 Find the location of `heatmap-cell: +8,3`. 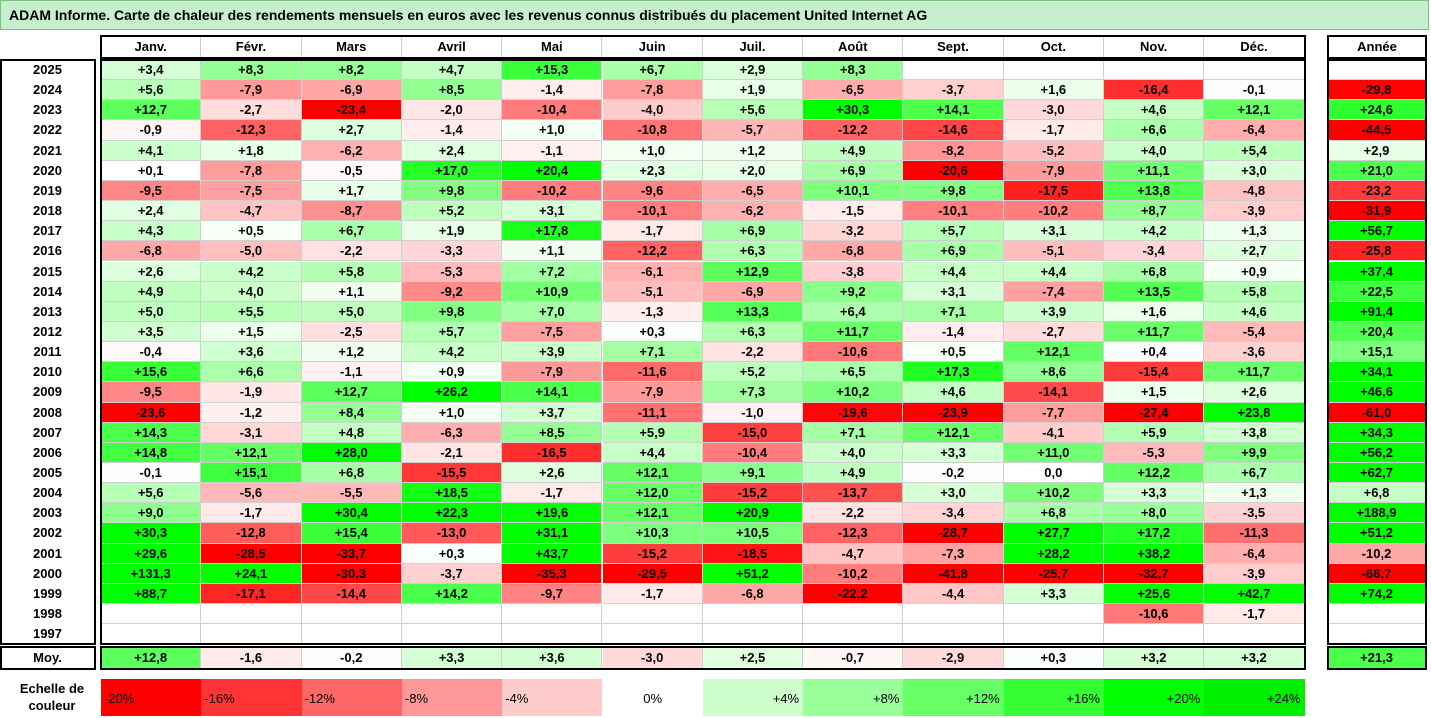

heatmap-cell: +8,3 is located at coordinates (251, 70).